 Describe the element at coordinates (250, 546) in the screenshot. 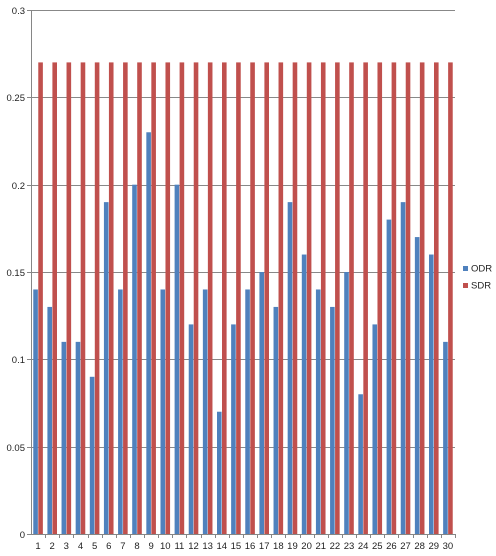

I see `x-tick-label-16: 16` at that location.